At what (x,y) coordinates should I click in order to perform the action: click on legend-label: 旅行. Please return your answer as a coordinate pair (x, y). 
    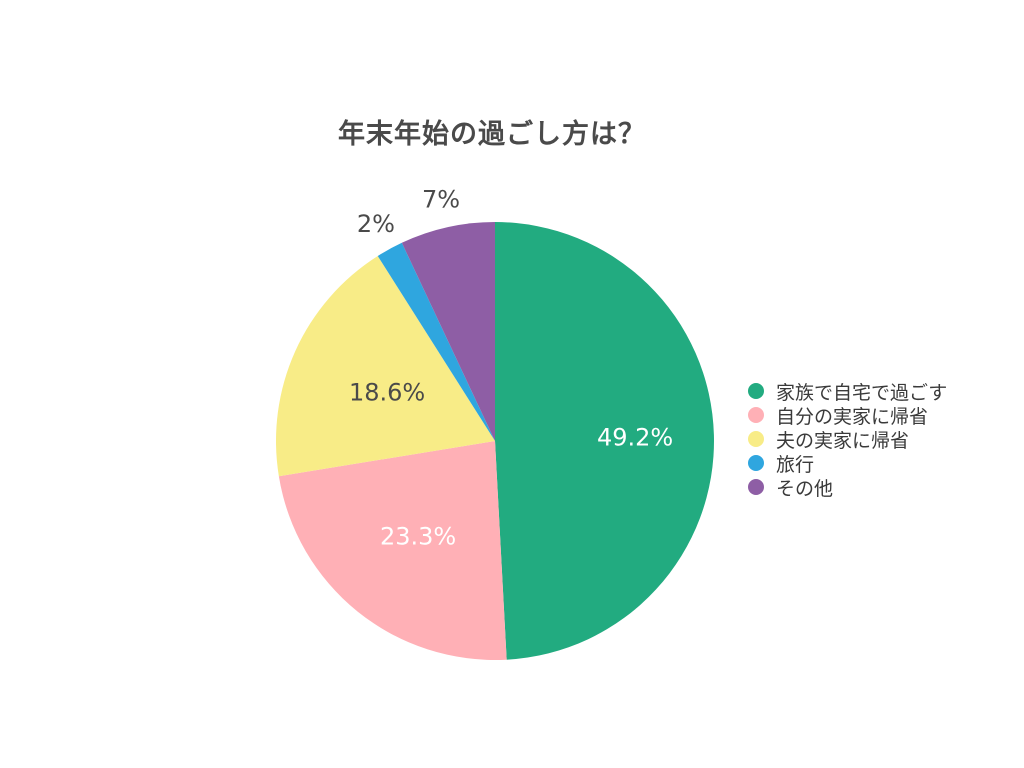
    Looking at the image, I should click on (795, 464).